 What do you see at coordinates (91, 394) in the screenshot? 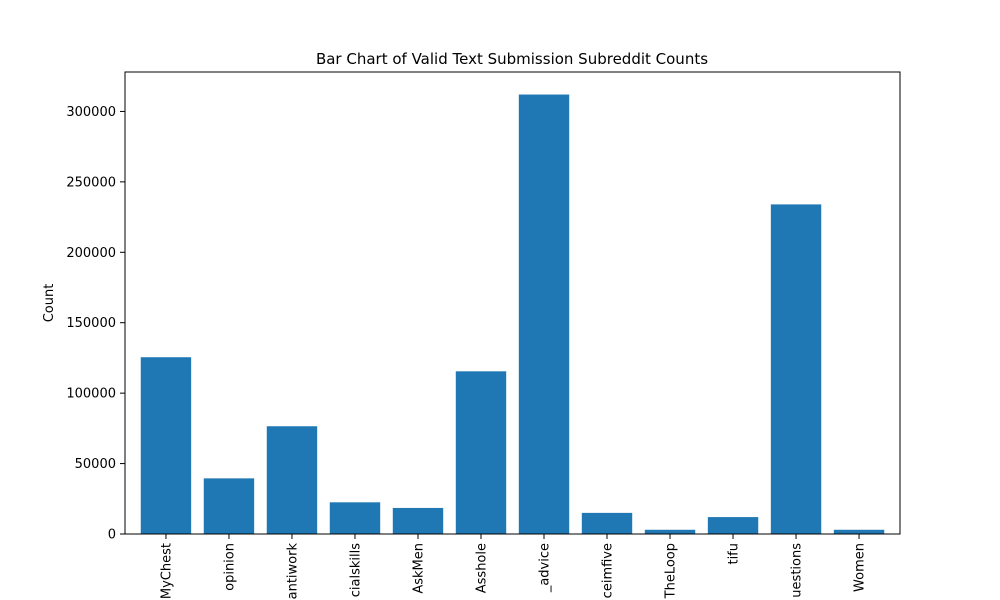
I see `y-tick-label: 100000` at bounding box center [91, 394].